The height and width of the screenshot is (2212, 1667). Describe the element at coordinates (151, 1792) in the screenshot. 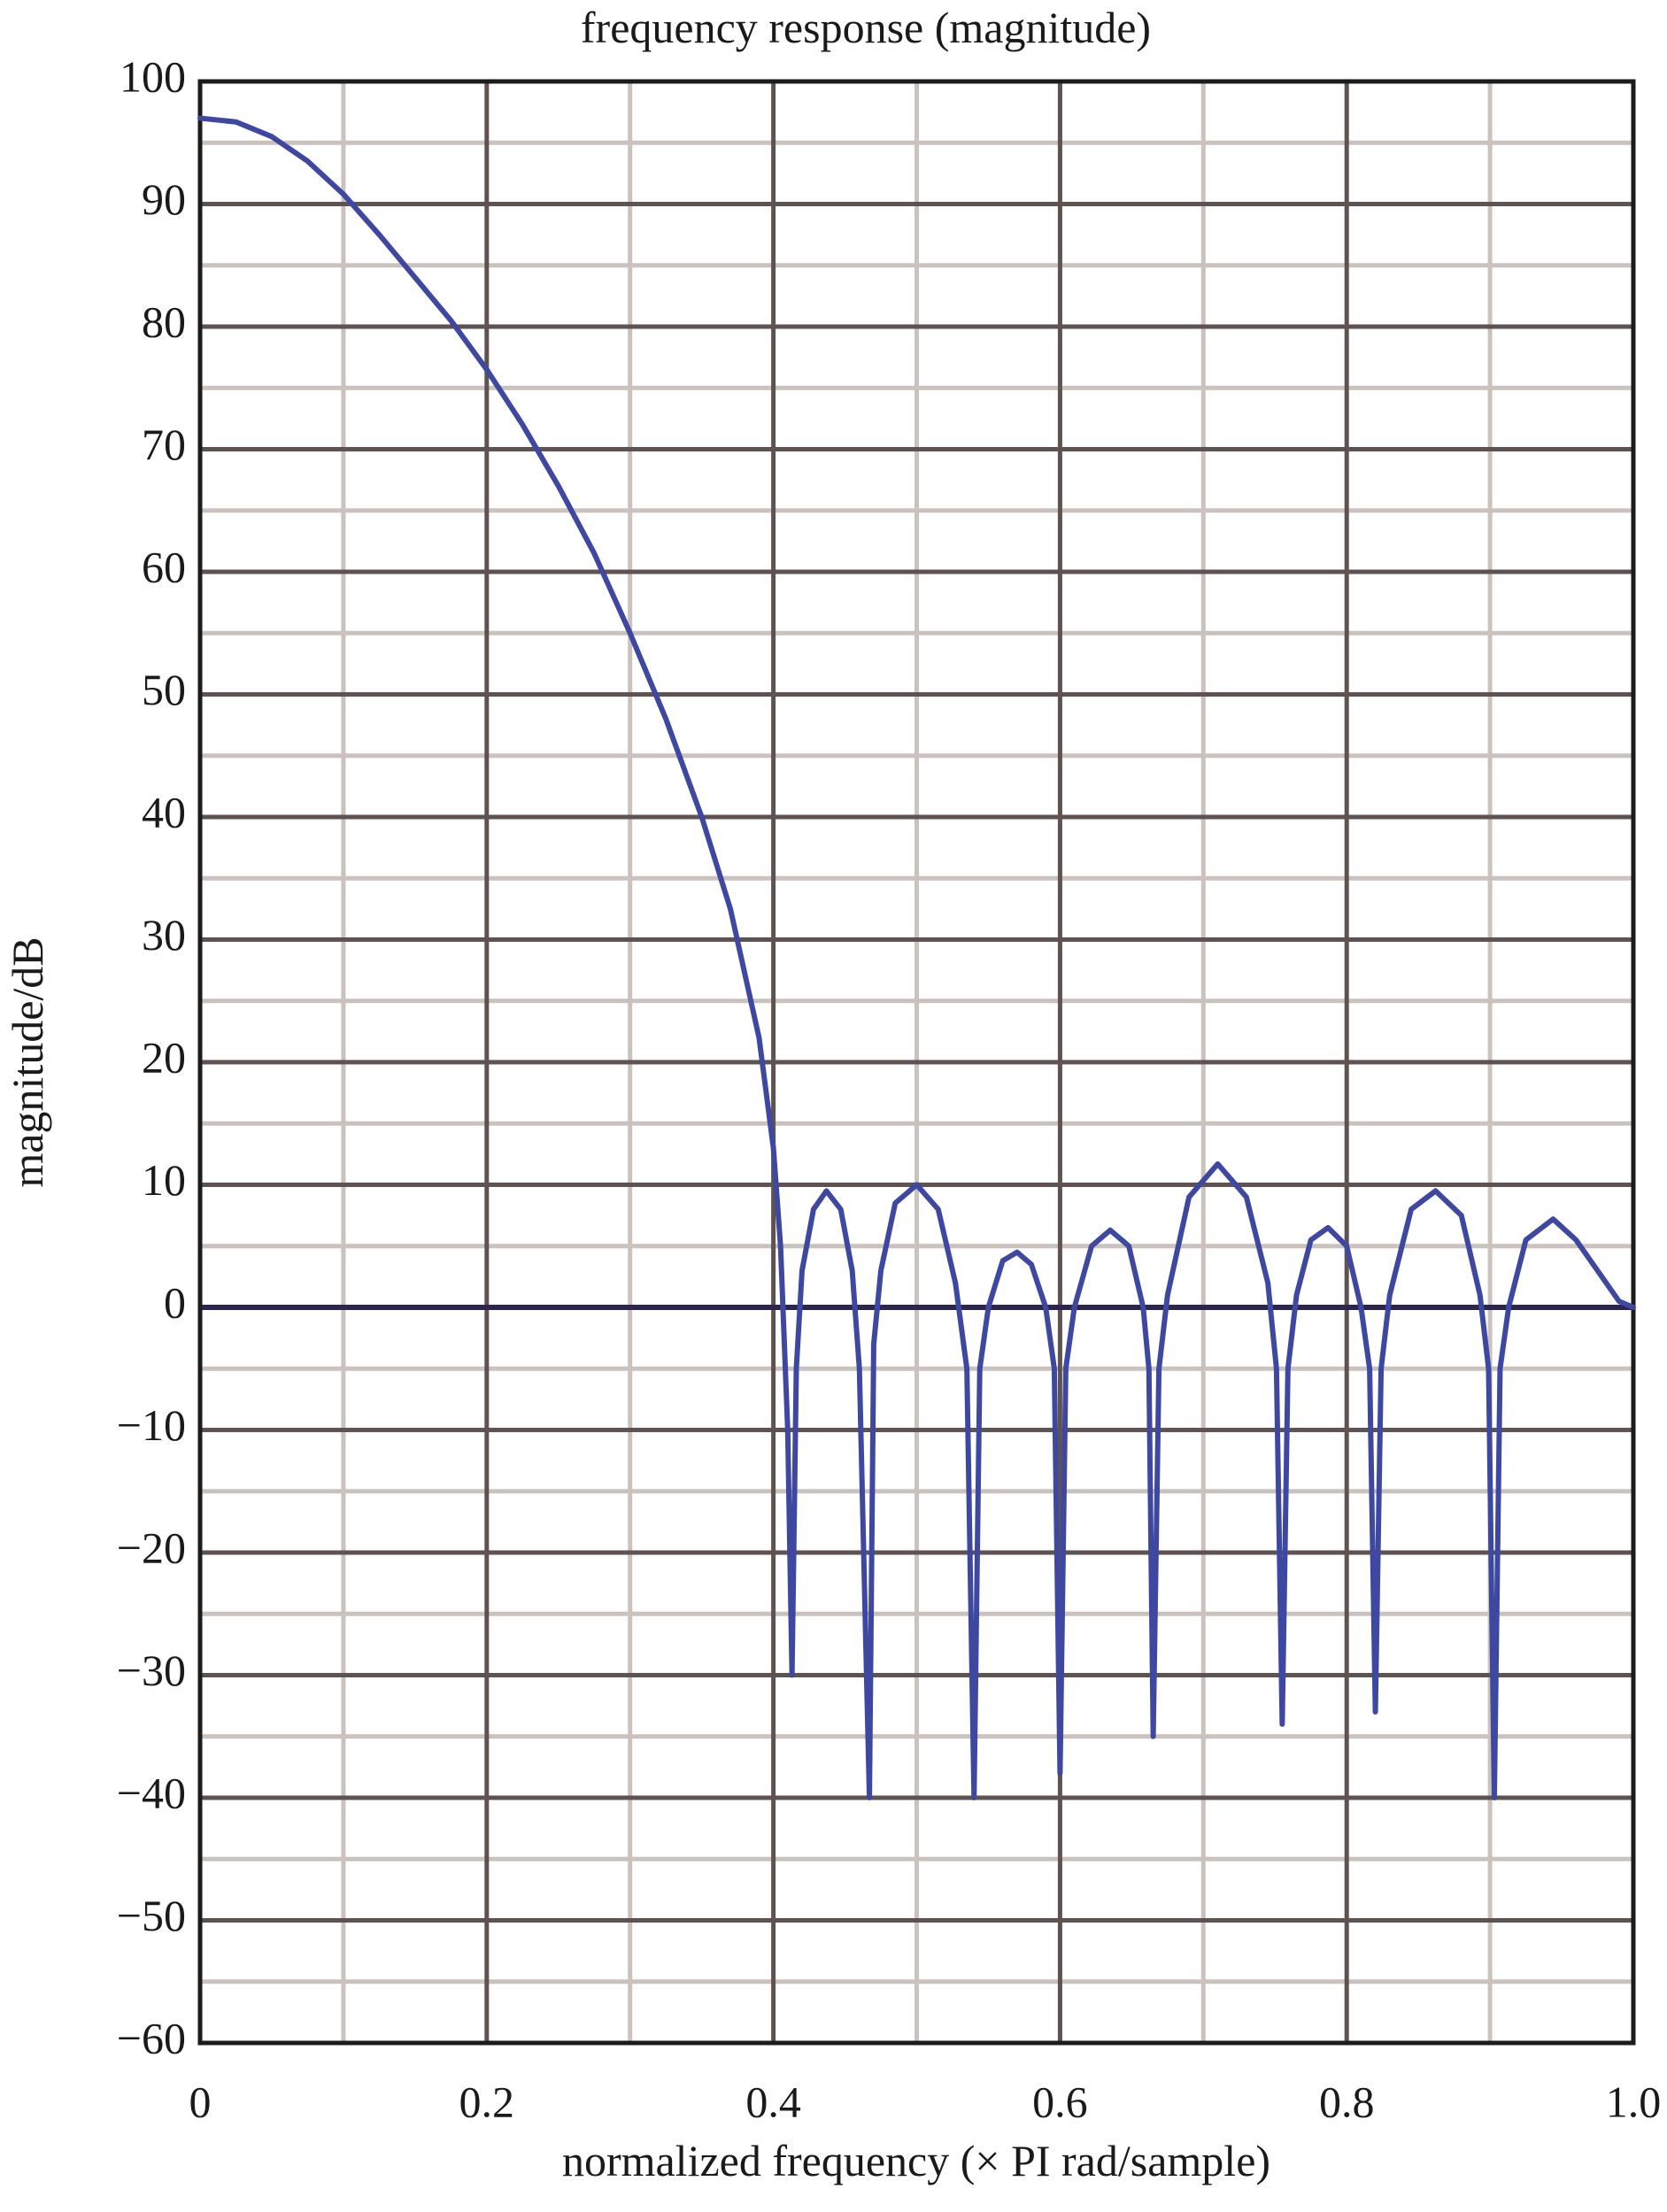

I see `y-tick-label: −40` at that location.